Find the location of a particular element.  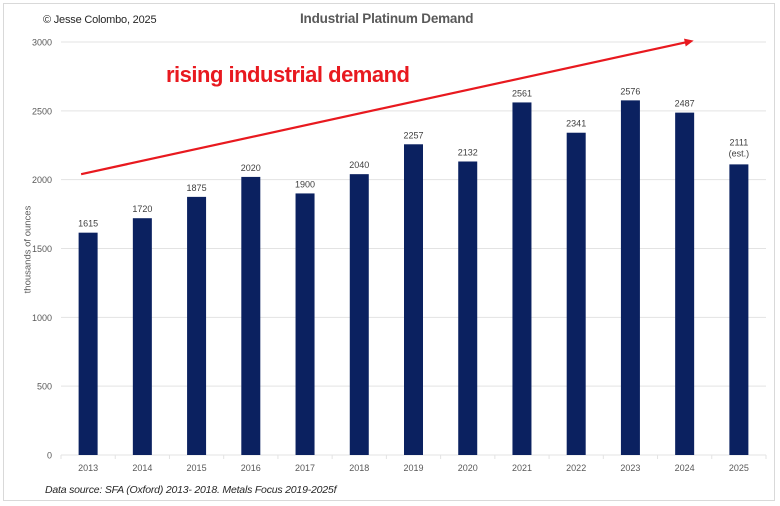

x-tick-label: 2020 is located at coordinates (468, 468).